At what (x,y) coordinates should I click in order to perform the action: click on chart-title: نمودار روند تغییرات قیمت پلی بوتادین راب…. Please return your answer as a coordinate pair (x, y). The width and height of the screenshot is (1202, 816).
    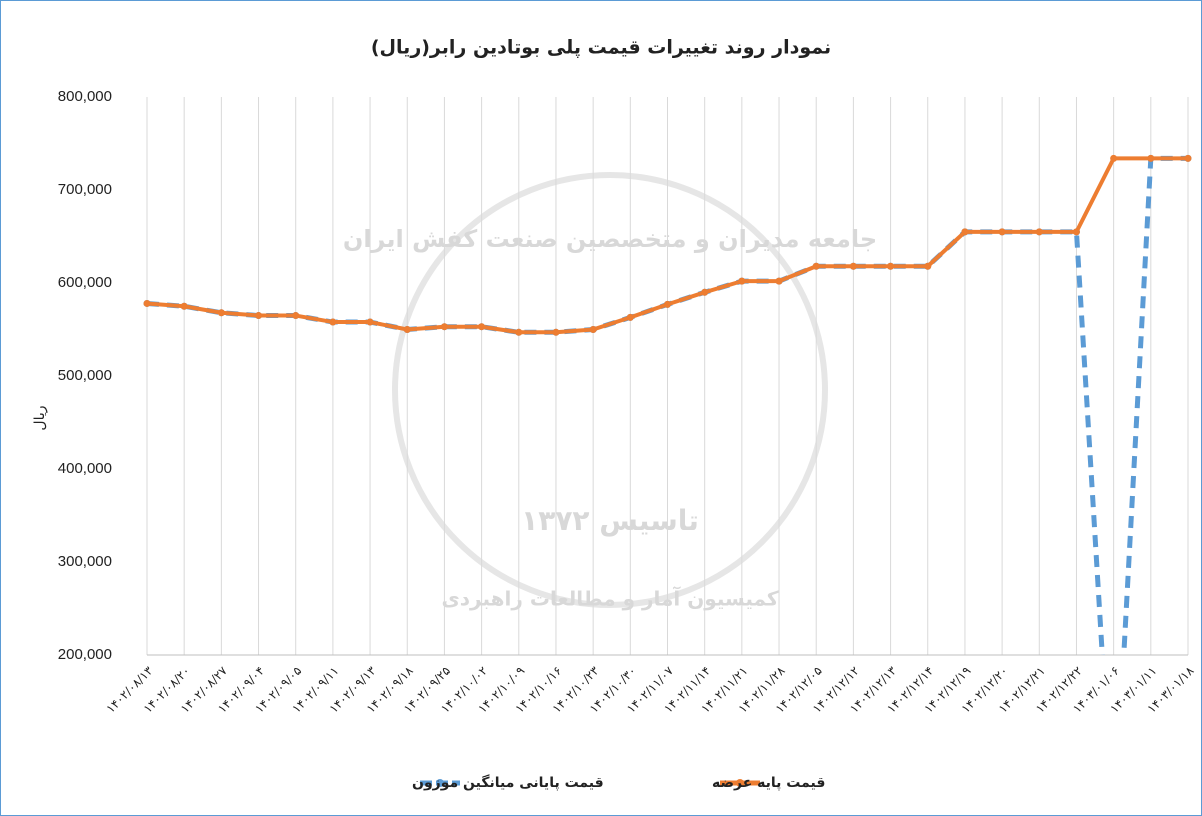
    Looking at the image, I should click on (601, 48).